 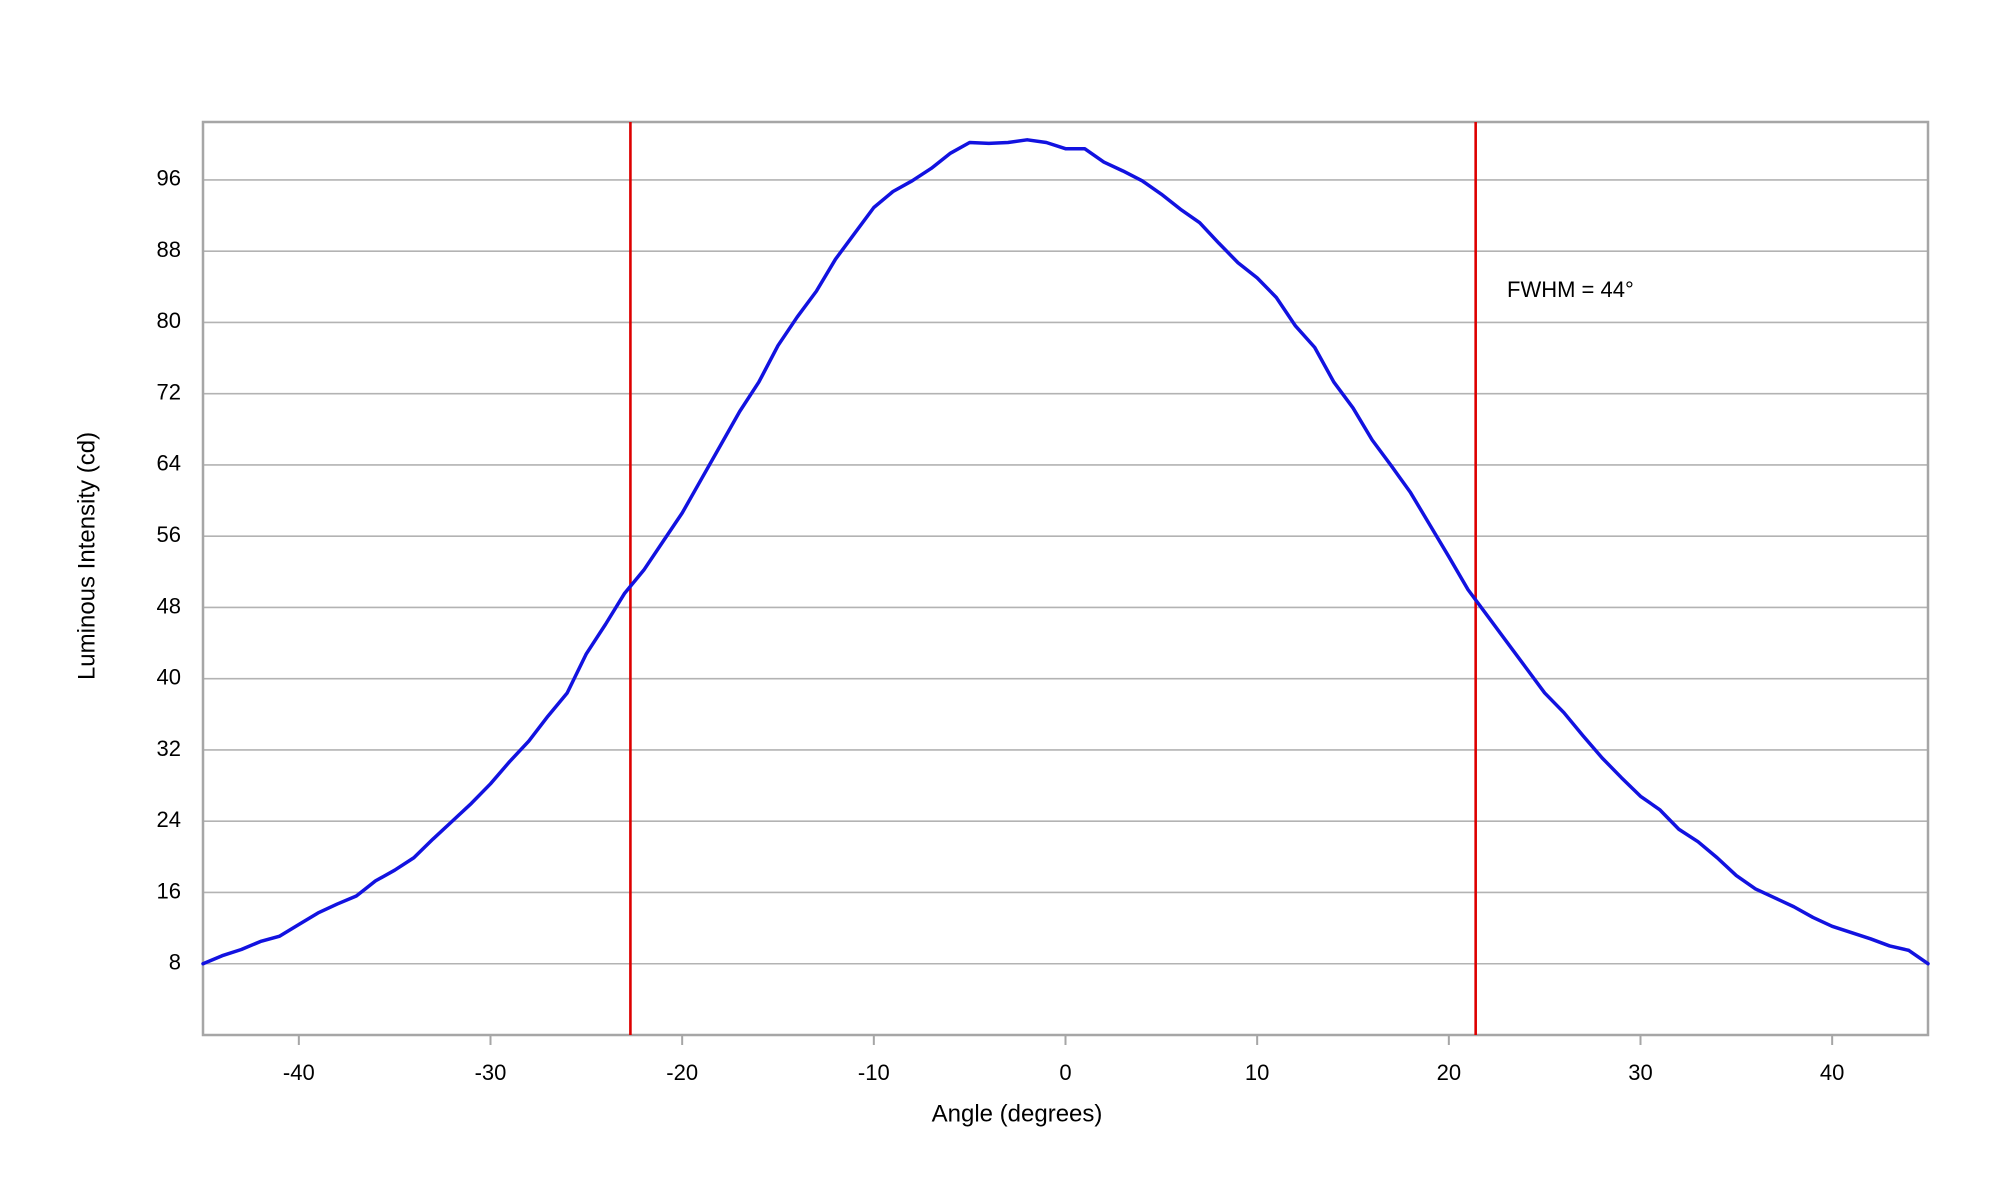 What do you see at coordinates (1449, 1072) in the screenshot?
I see `x-tick-label: 20` at bounding box center [1449, 1072].